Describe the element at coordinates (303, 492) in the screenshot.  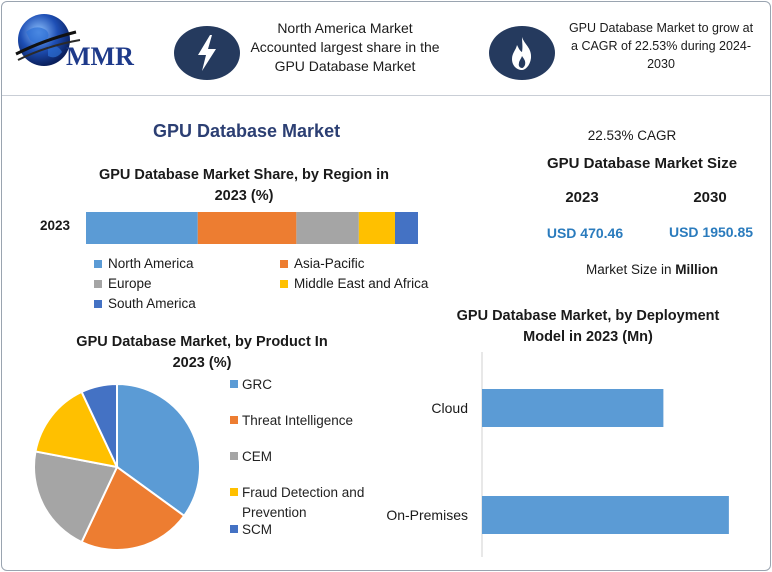
I see `pie-legend-line: Fraud Detection and` at that location.